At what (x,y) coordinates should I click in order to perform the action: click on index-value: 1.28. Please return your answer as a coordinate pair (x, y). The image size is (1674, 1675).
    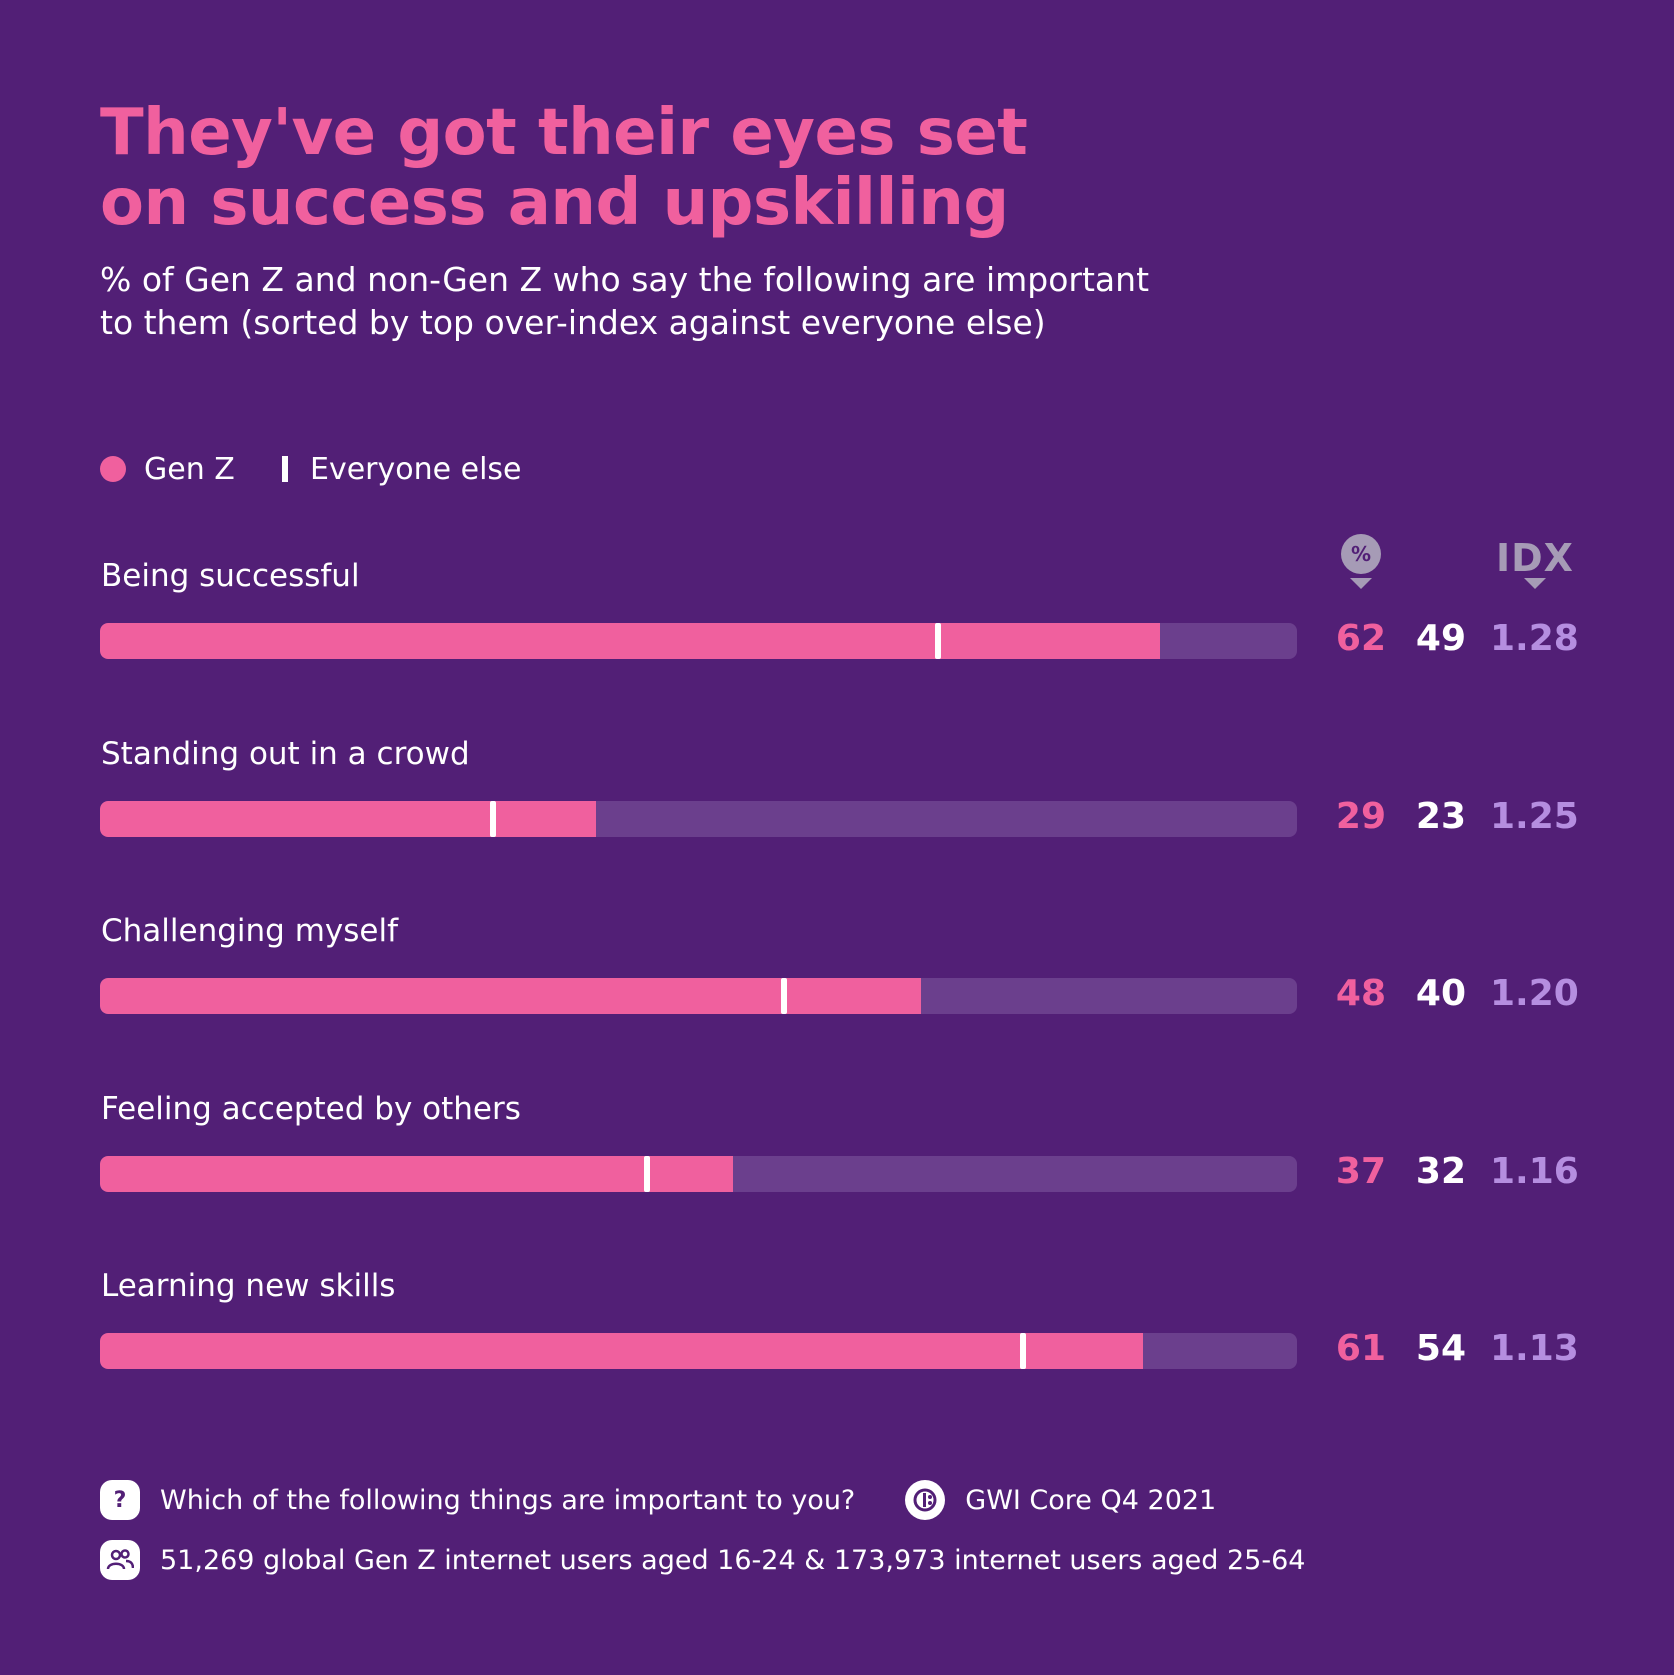
    Looking at the image, I should click on (1534, 638).